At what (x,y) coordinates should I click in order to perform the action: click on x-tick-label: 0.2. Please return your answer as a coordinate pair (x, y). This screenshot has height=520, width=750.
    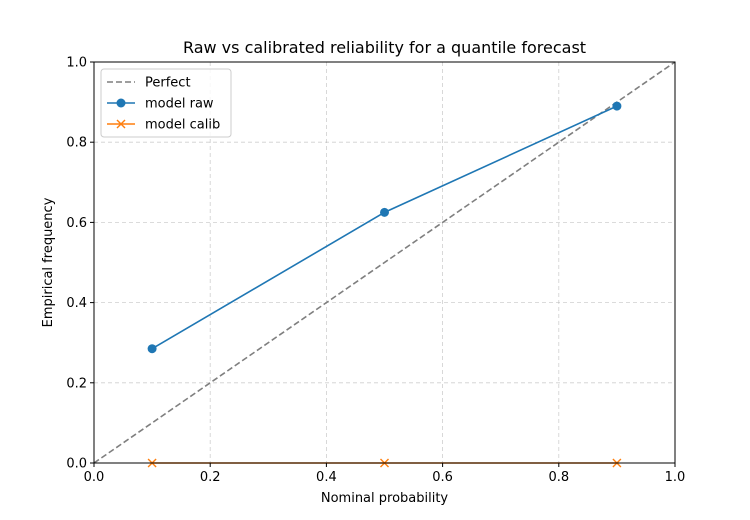
    Looking at the image, I should click on (210, 477).